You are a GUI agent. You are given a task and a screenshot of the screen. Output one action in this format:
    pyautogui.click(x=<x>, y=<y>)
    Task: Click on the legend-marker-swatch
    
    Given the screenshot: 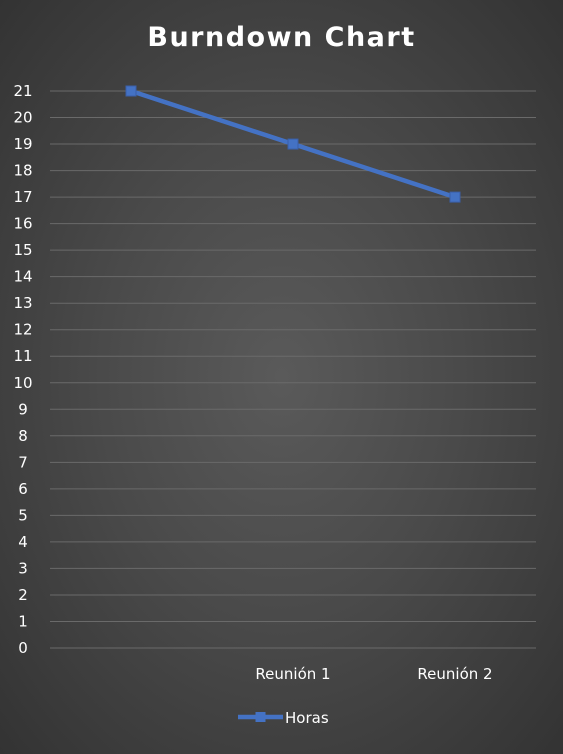 What is the action you would take?
    pyautogui.click(x=260, y=717)
    